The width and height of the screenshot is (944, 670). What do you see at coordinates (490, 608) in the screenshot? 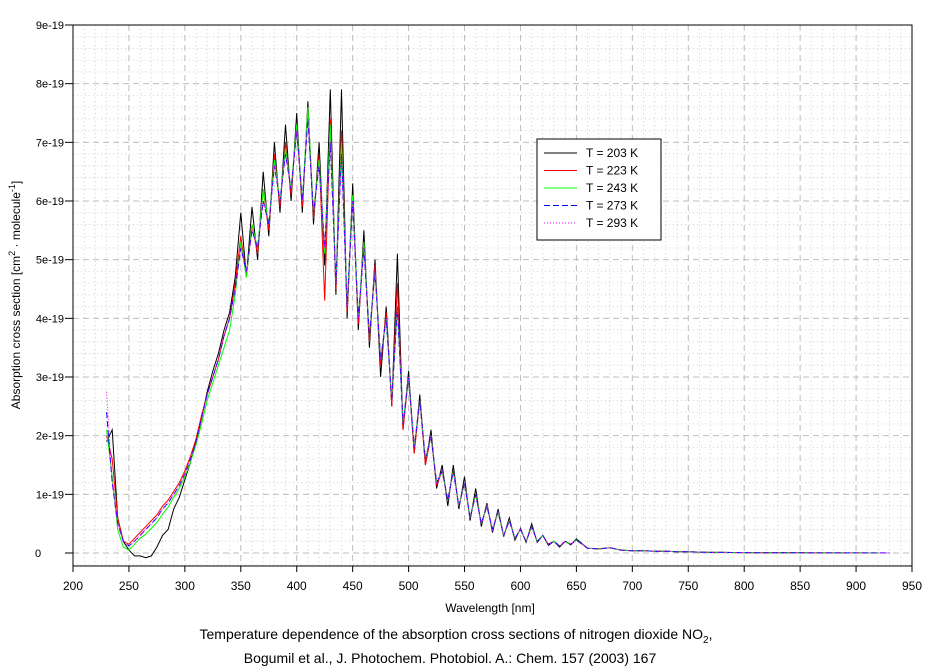
I see `x-axis-label: Wavelength [nm]` at bounding box center [490, 608].